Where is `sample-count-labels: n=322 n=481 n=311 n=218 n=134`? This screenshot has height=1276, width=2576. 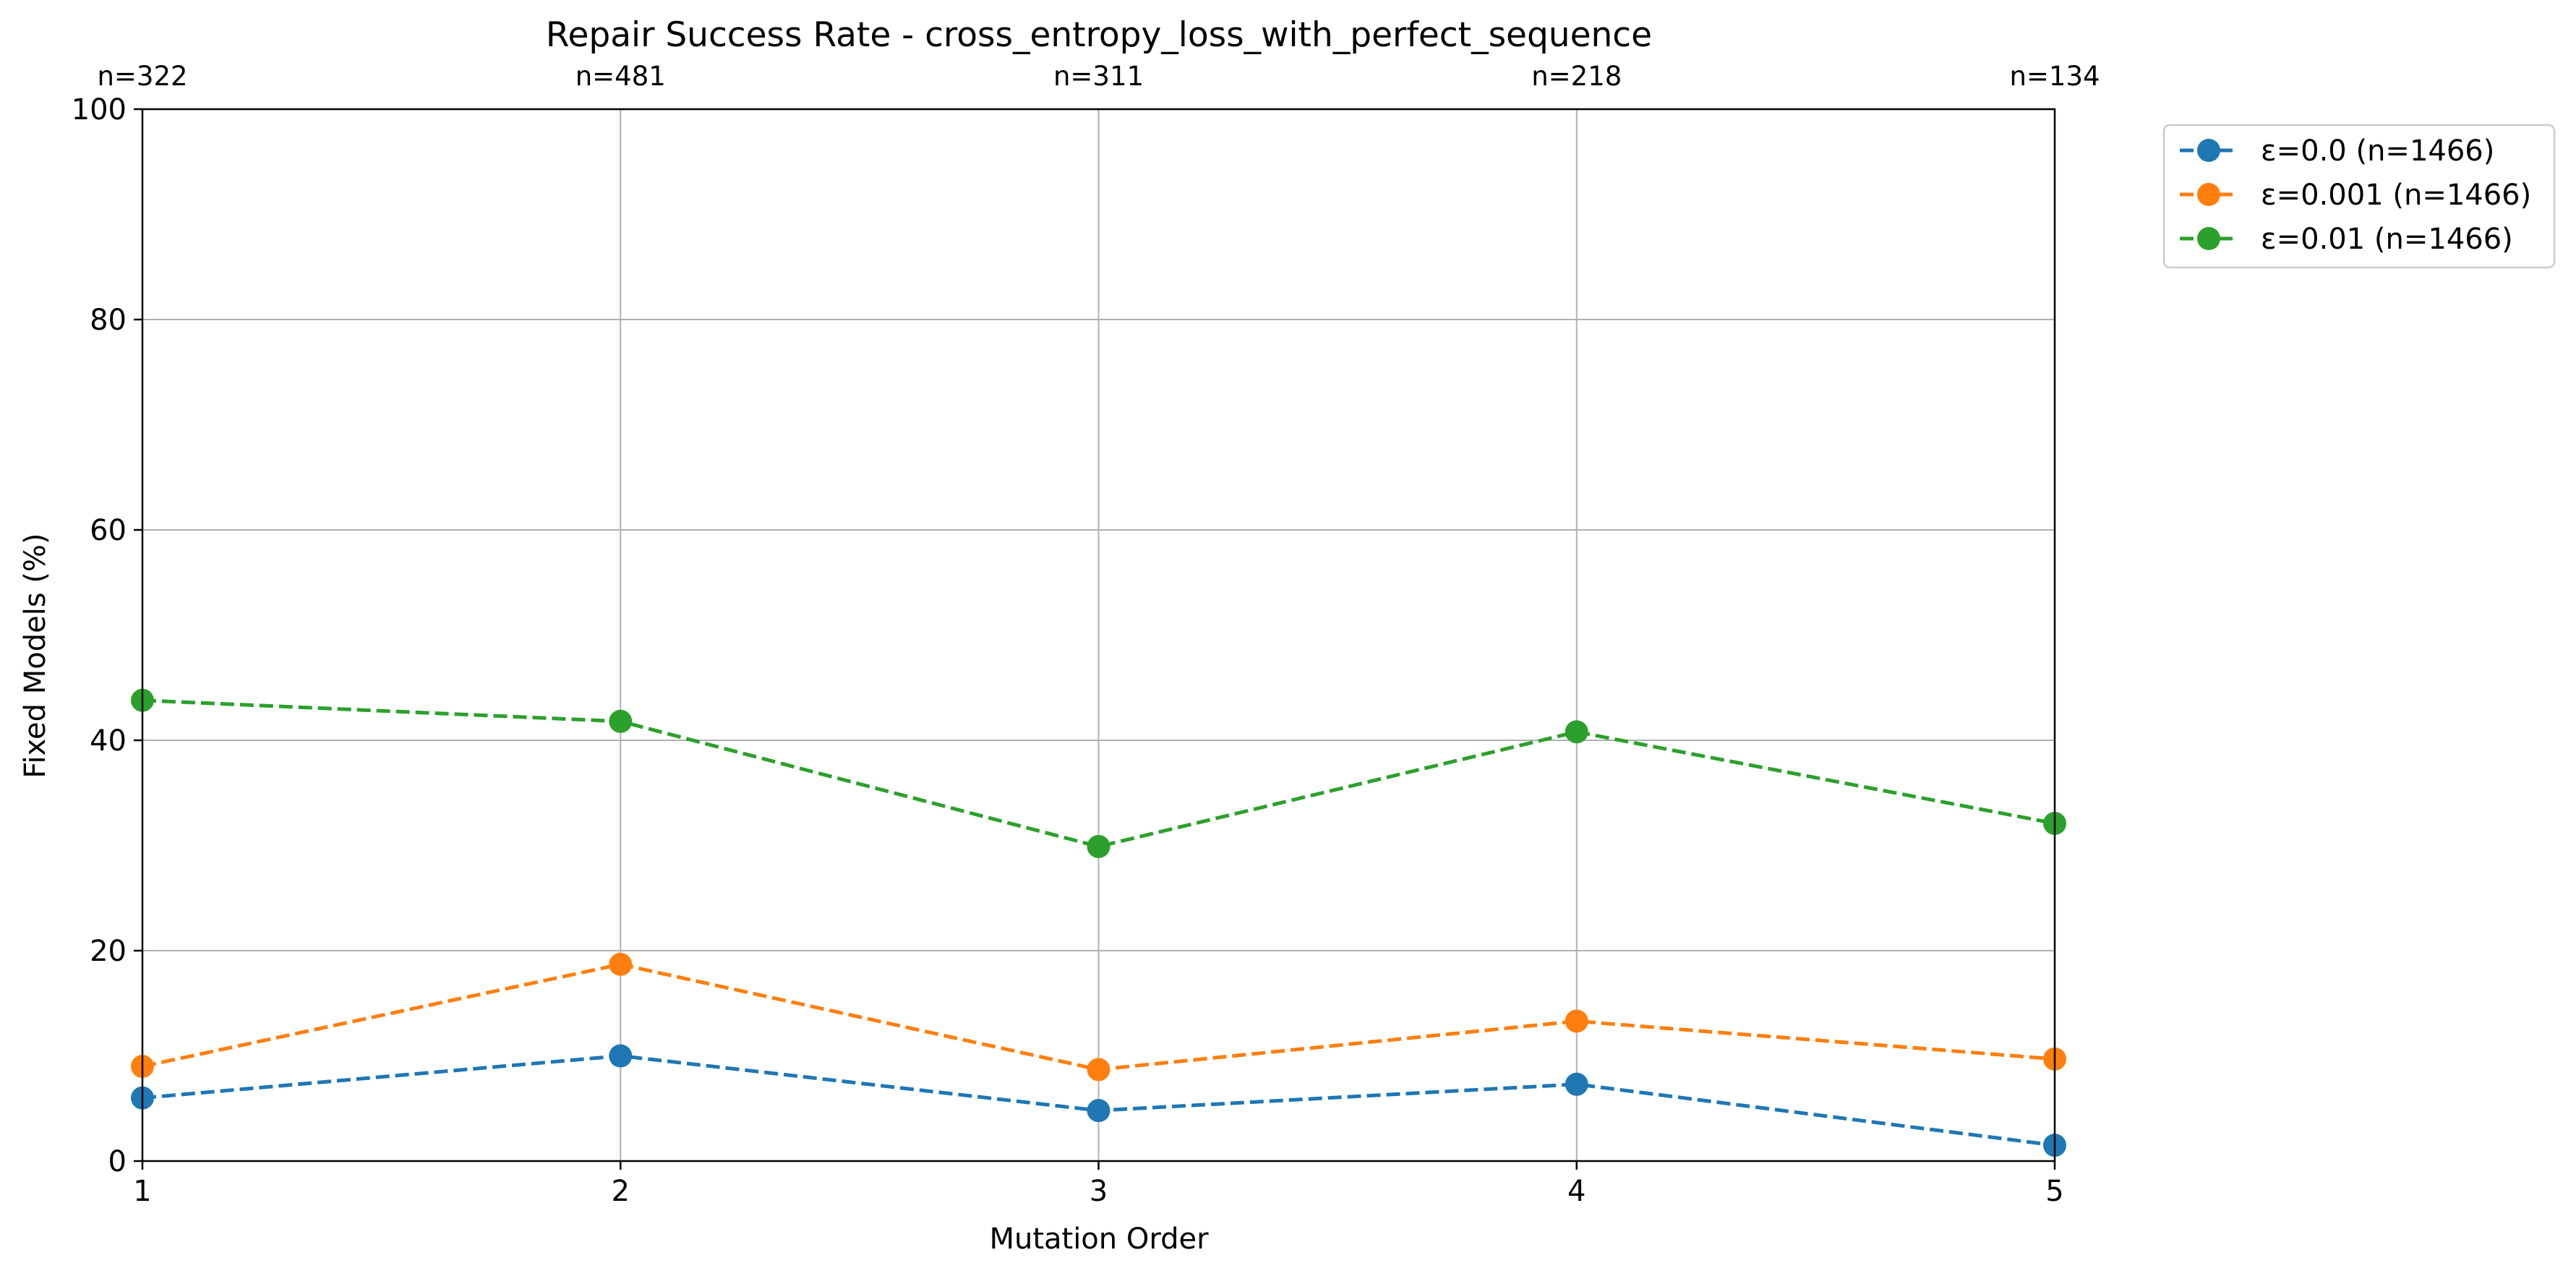 sample-count-labels: n=322 n=481 n=311 n=218 n=134 is located at coordinates (1098, 76).